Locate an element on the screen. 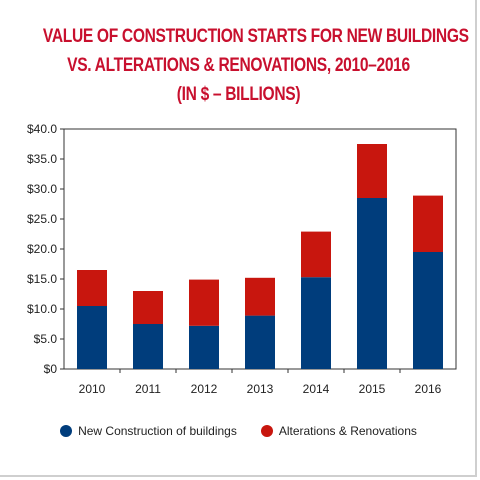 The width and height of the screenshot is (480, 480). x-tick-label-2014: 2014 is located at coordinates (316, 389).